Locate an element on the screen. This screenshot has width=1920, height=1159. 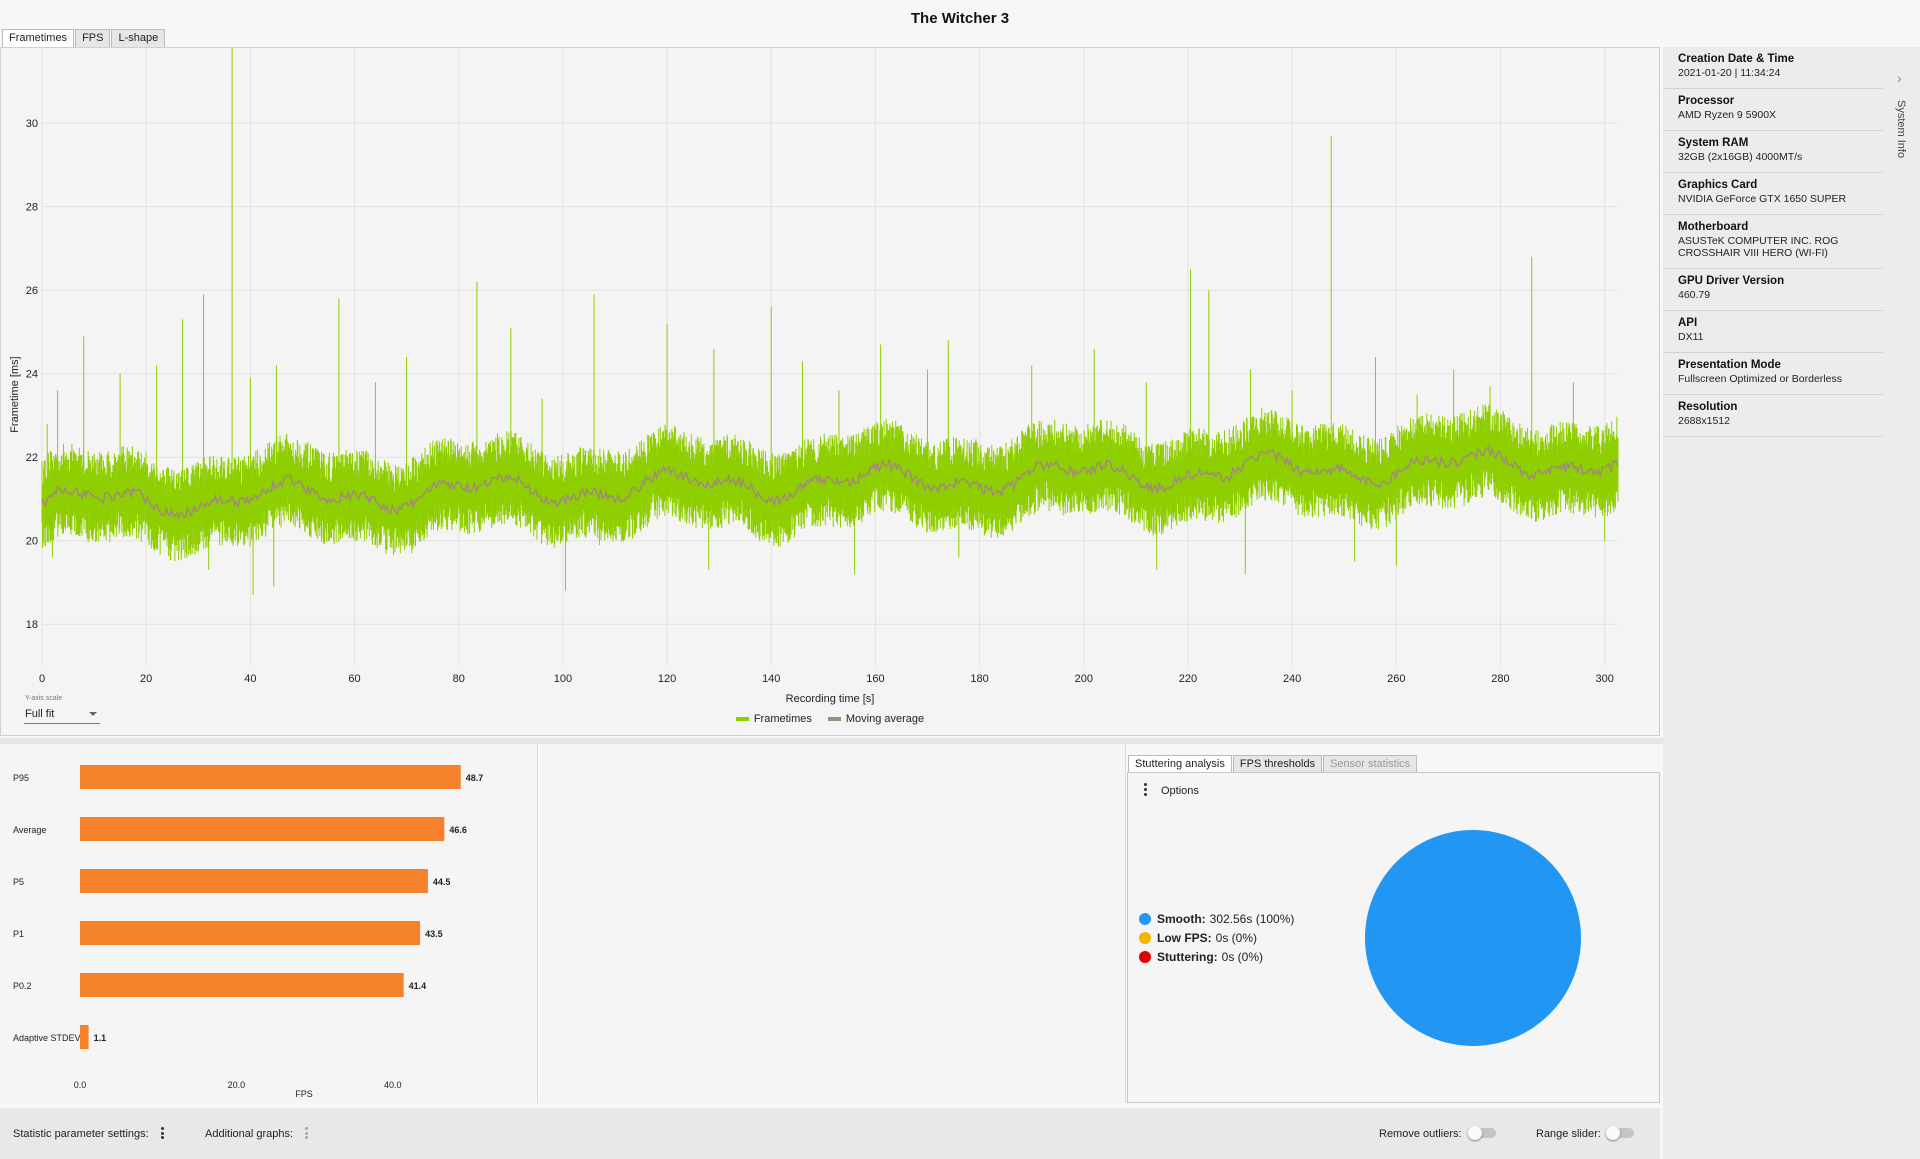
info-api: API DX11 is located at coordinates (1773, 332).